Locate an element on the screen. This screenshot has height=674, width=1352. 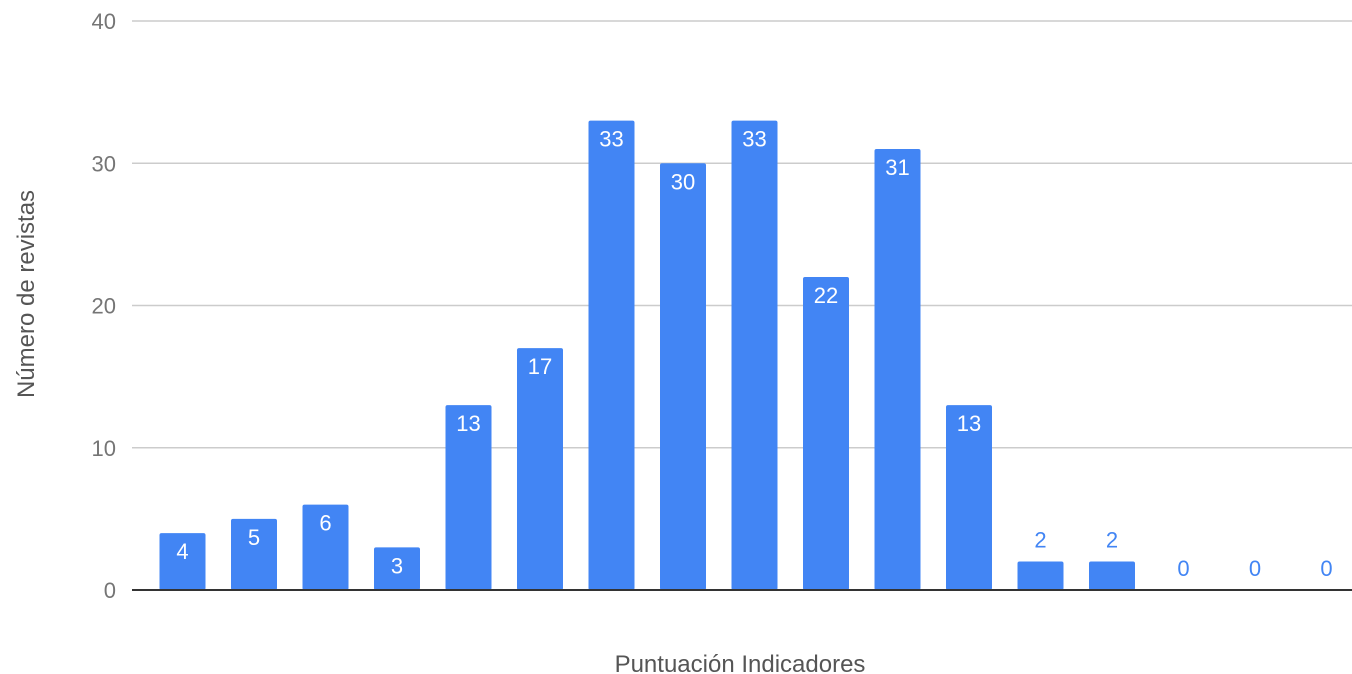
bar-value-label: 6 is located at coordinates (325, 523).